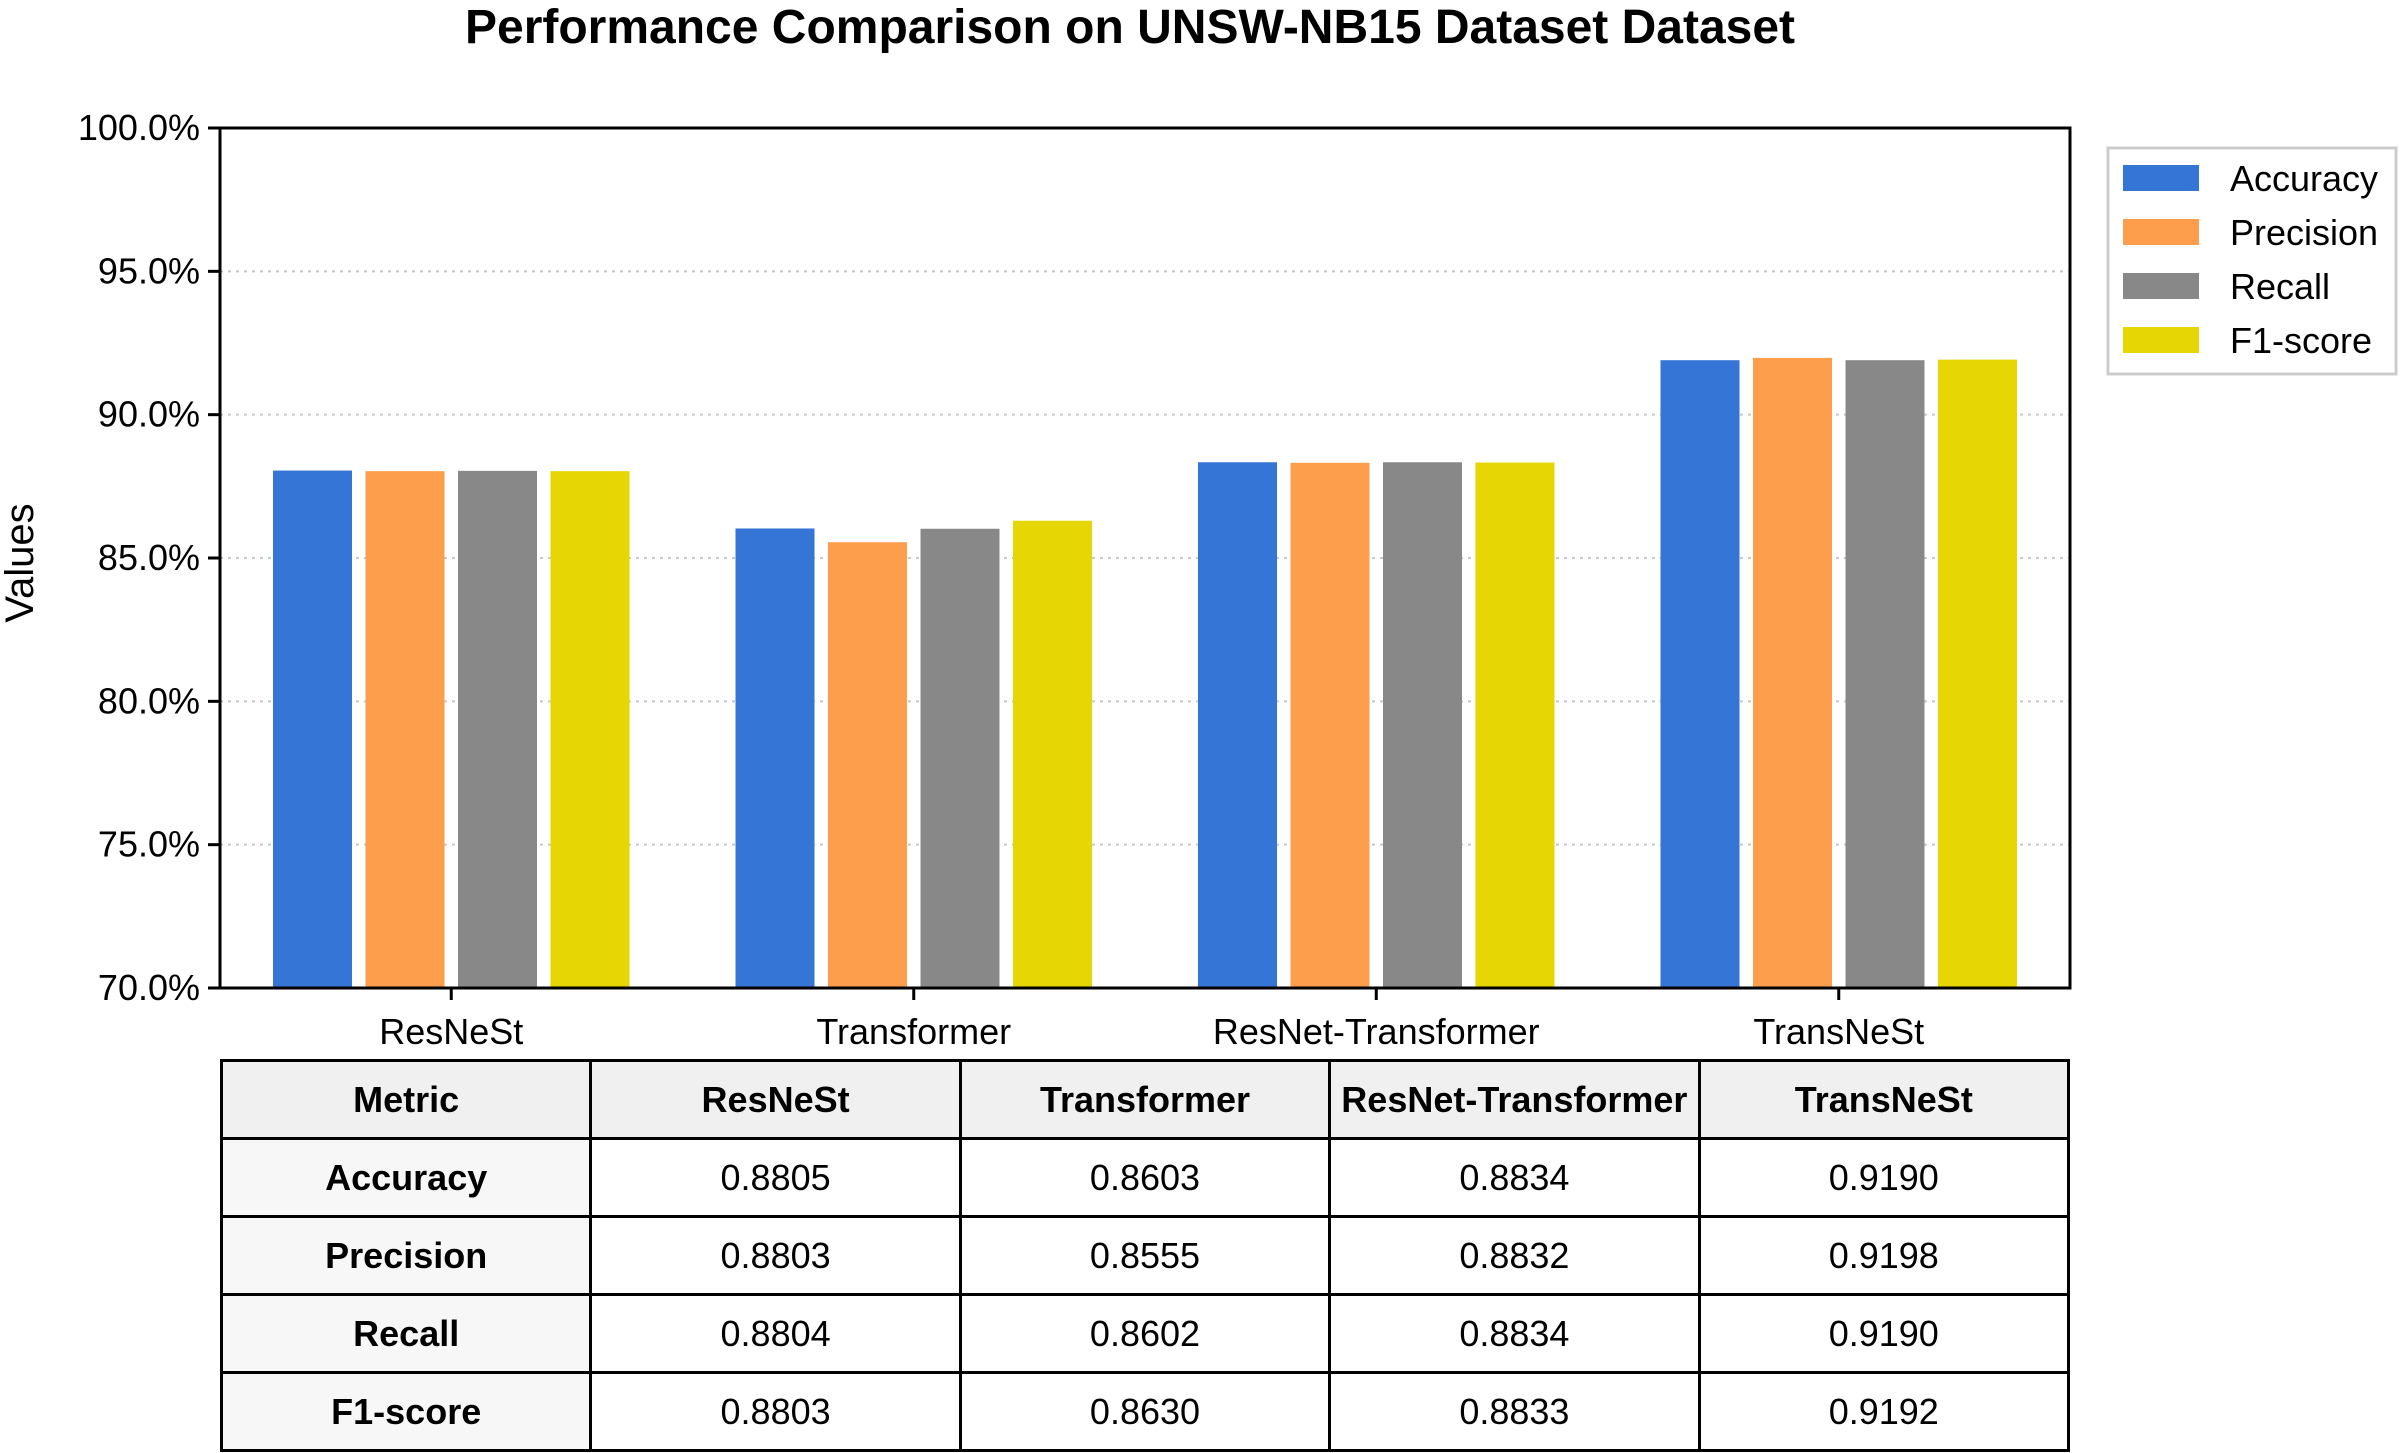 The image size is (2408, 1453). I want to click on table-header-cell: ResNeSt, so click(775, 1099).